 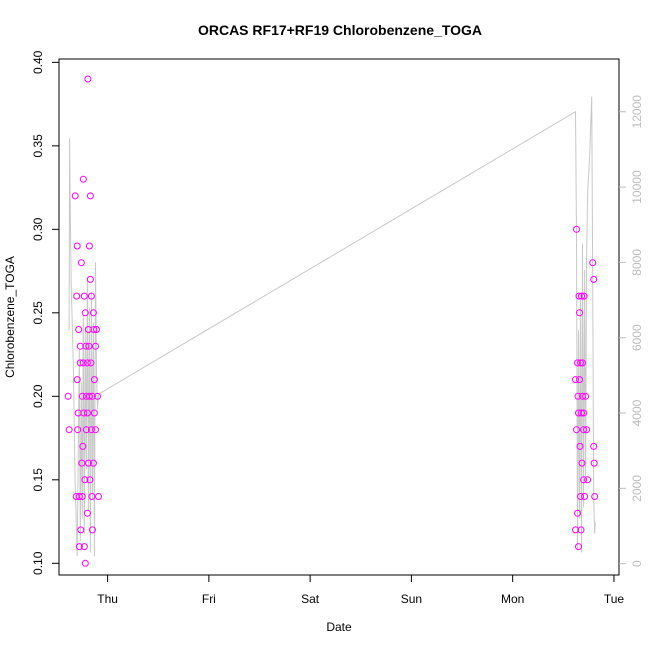 What do you see at coordinates (339, 627) in the screenshot?
I see `x-axis-label: Date` at bounding box center [339, 627].